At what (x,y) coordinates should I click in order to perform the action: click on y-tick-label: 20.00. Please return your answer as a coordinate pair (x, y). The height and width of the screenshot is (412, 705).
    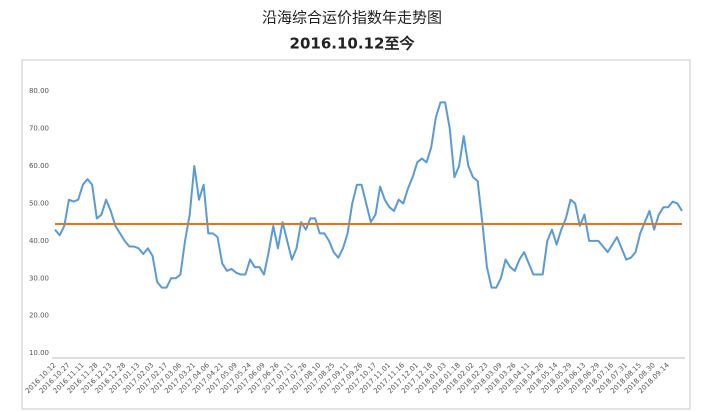
    Looking at the image, I should click on (39, 316).